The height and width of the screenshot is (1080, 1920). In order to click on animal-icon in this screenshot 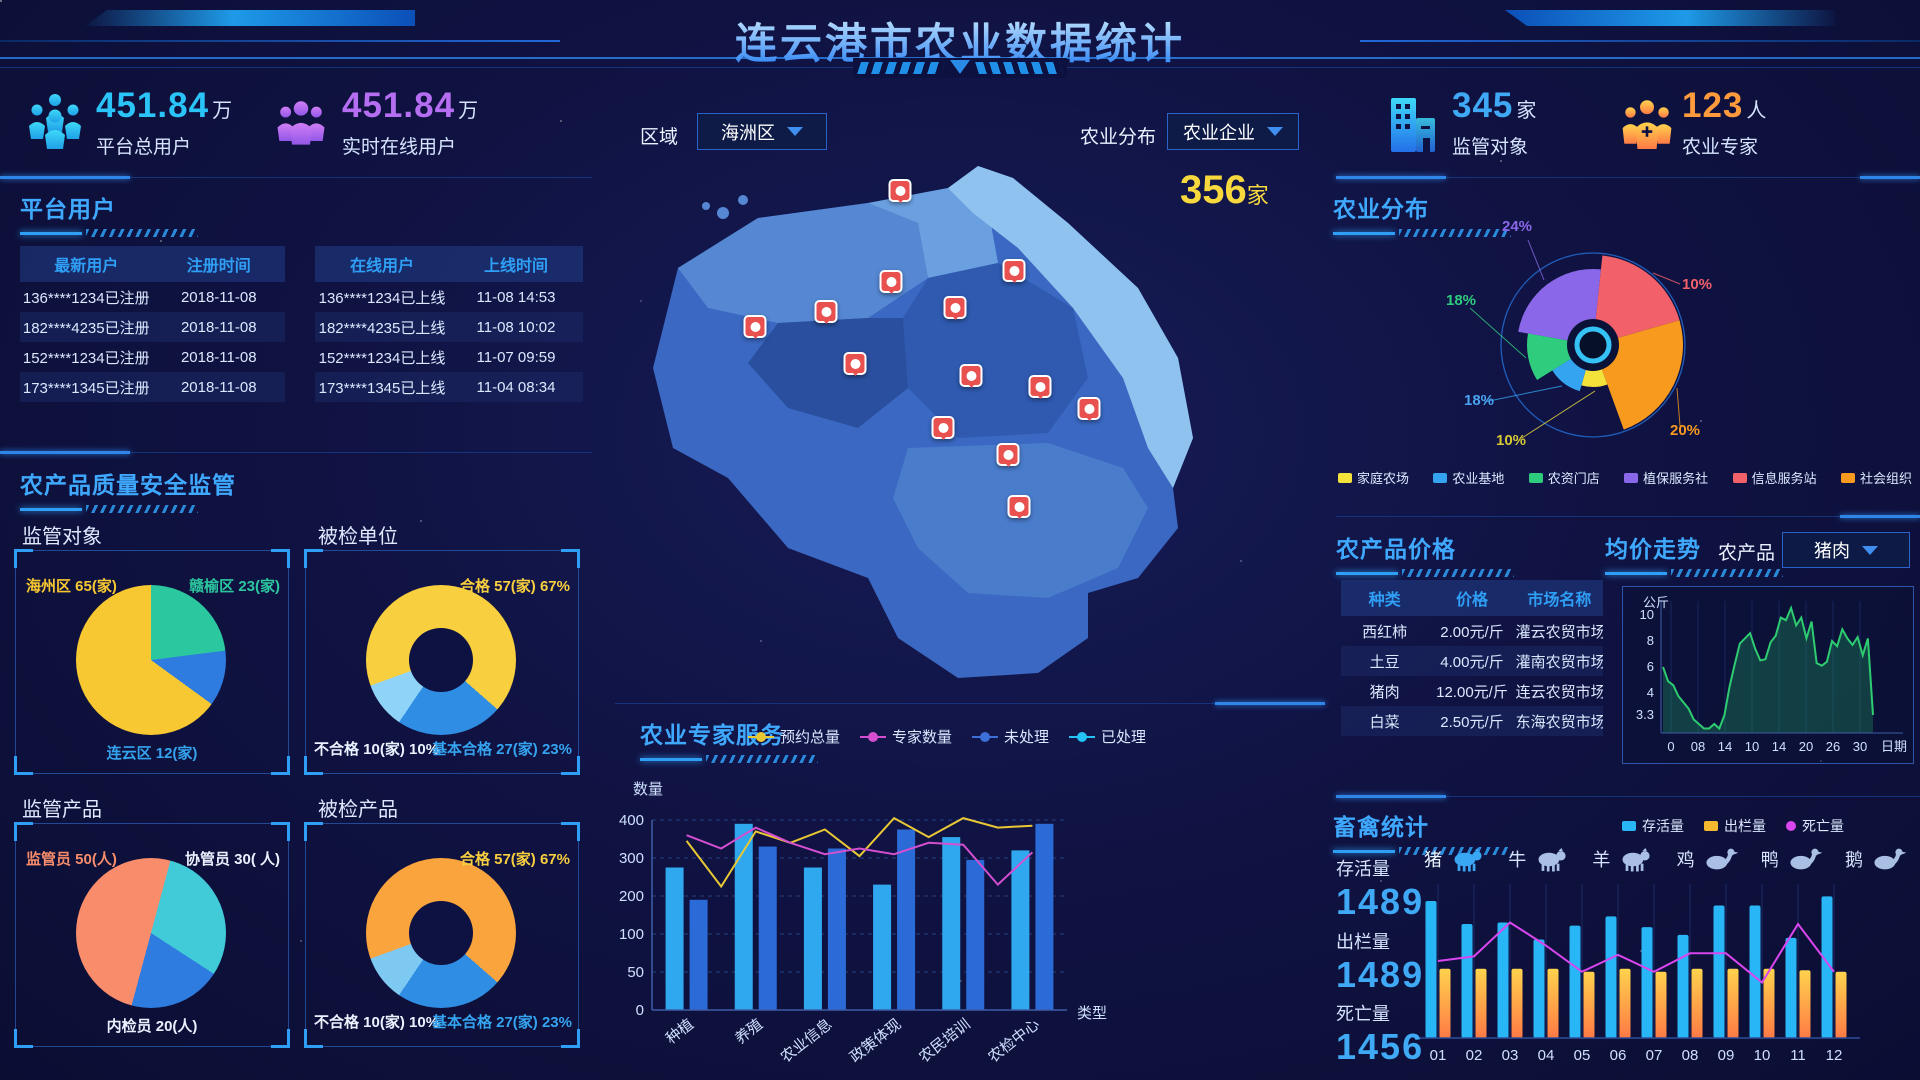, I will do `click(1890, 858)`.